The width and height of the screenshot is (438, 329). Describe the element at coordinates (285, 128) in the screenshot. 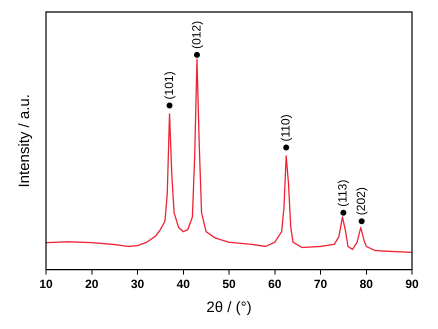

I see `annotation: (110)` at that location.